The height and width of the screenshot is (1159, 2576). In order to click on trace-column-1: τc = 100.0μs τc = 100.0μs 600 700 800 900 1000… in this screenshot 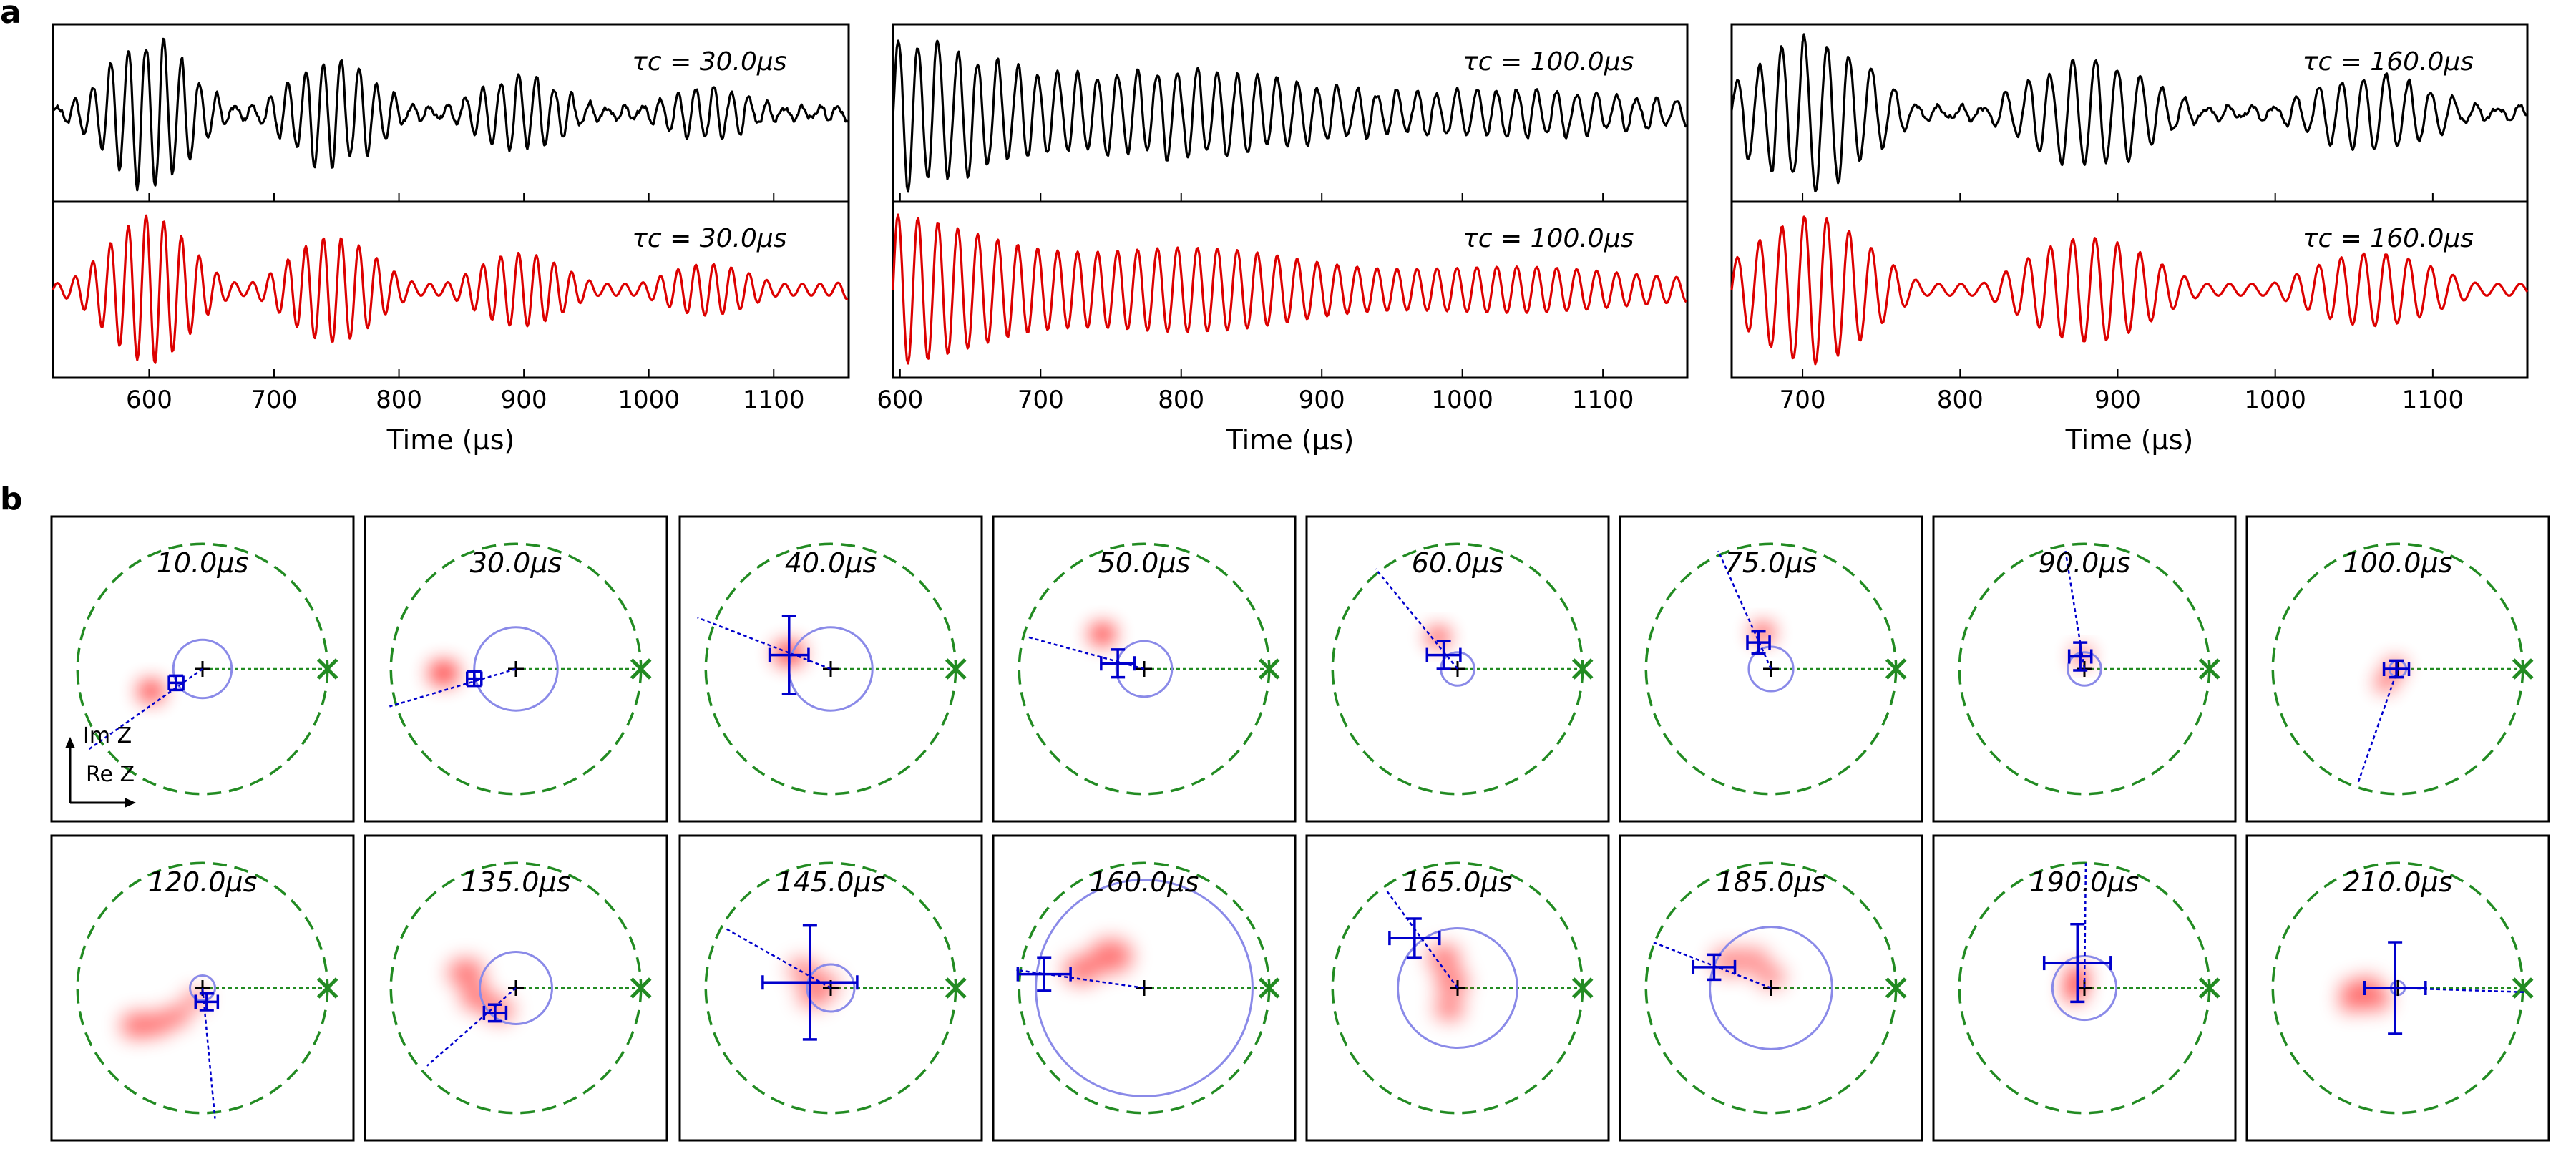, I will do `click(1283, 239)`.